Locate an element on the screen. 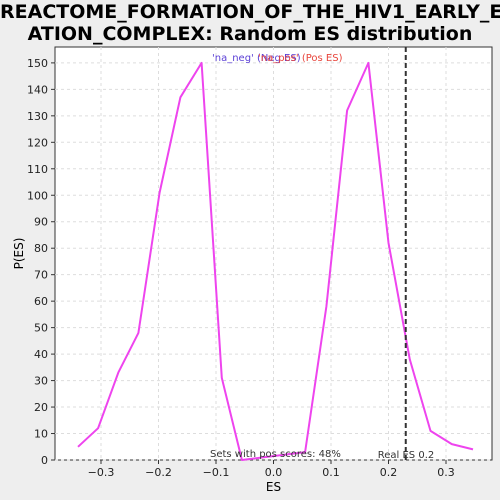  real-es-label: Real ES 0.2 is located at coordinates (406, 455).